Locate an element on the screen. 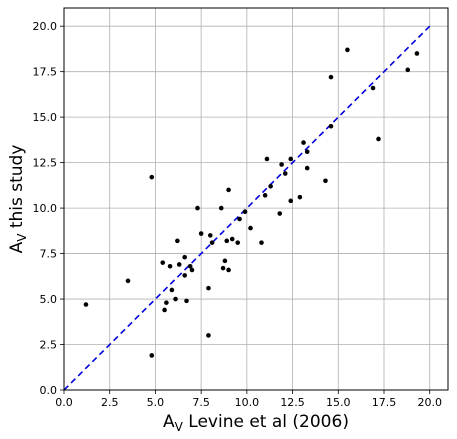 This screenshot has width=457, height=439. x-tick-label: 17.5 is located at coordinates (384, 402).